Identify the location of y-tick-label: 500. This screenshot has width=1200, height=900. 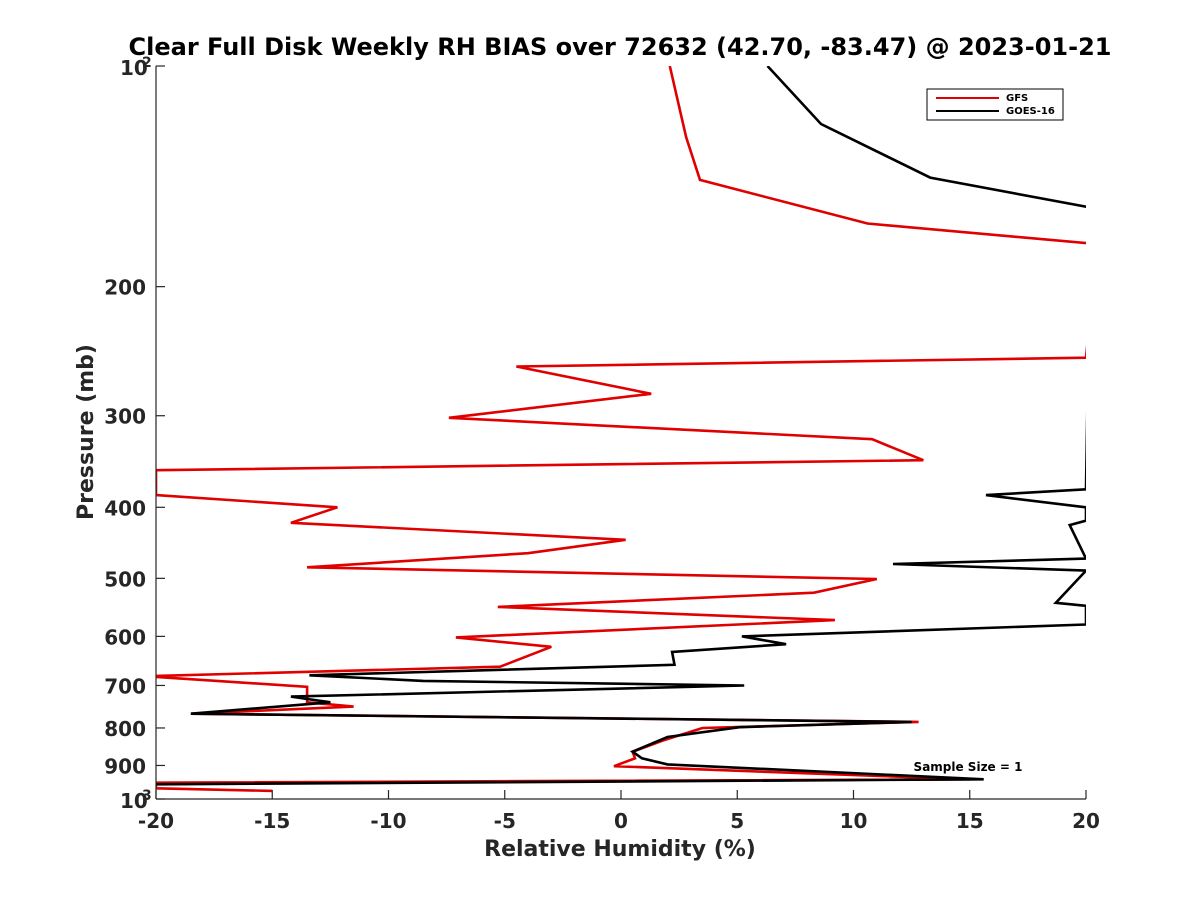
(125, 579).